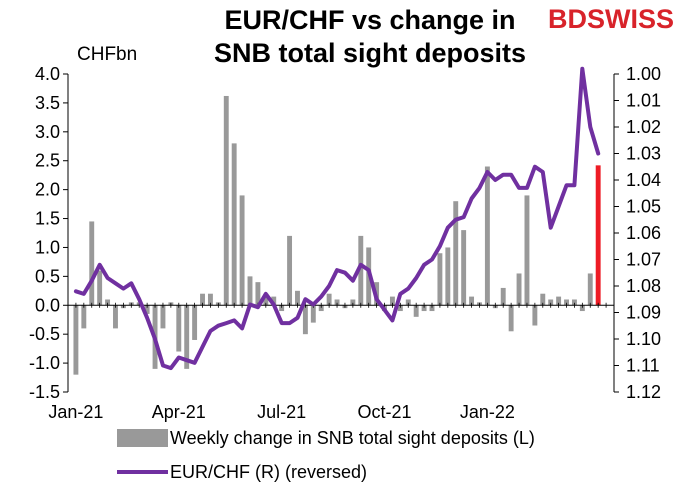 The width and height of the screenshot is (700, 499). What do you see at coordinates (44, 363) in the screenshot?
I see `left-tick-label: -1.0` at bounding box center [44, 363].